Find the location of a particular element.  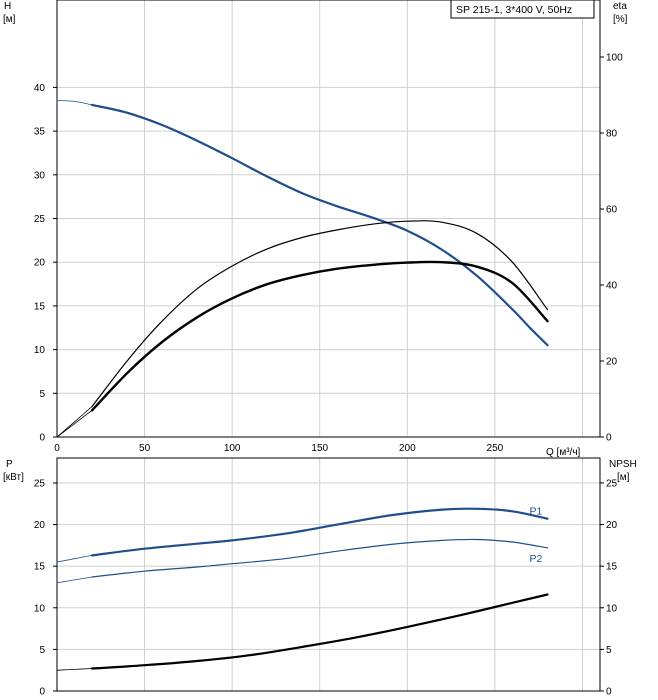

y-tick-label-right: 10 is located at coordinates (612, 608).